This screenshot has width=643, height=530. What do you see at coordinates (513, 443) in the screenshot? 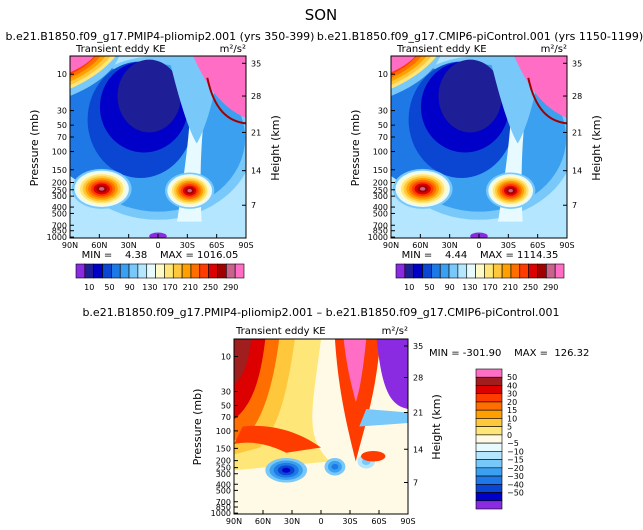
I see `colorbar-label: −5` at bounding box center [513, 443].